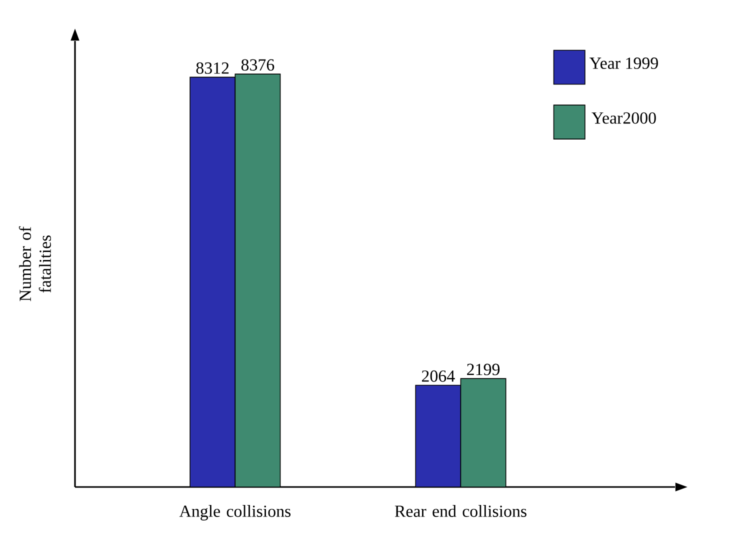 The height and width of the screenshot is (554, 746). I want to click on x-tick-label: Angle collisions, so click(235, 512).